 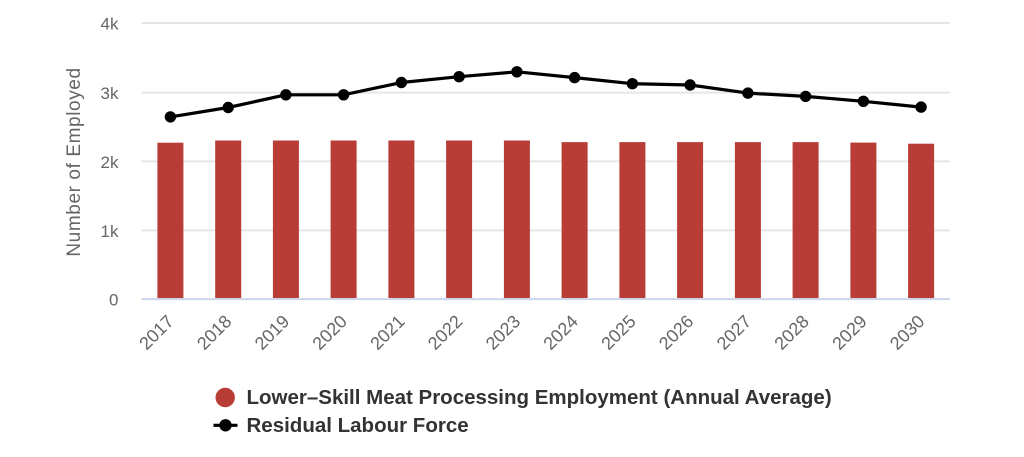 What do you see at coordinates (74, 161) in the screenshot?
I see `svg-text: Number of Employed` at bounding box center [74, 161].